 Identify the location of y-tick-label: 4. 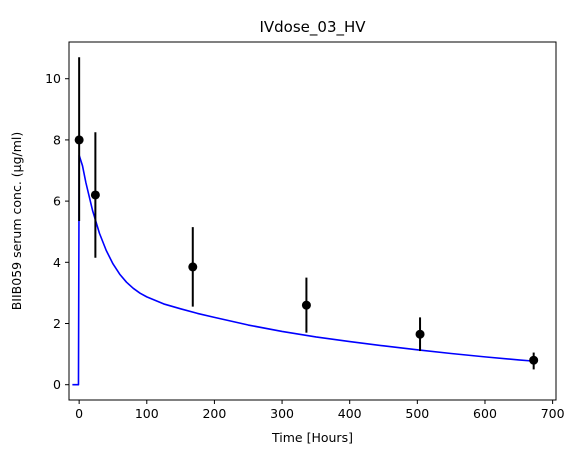
(57, 262).